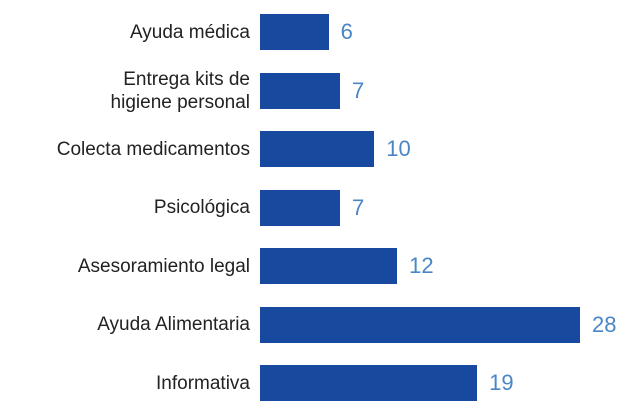 This screenshot has width=623, height=412. What do you see at coordinates (180, 90) in the screenshot?
I see `category-label: Entrega kits de higiene personal` at bounding box center [180, 90].